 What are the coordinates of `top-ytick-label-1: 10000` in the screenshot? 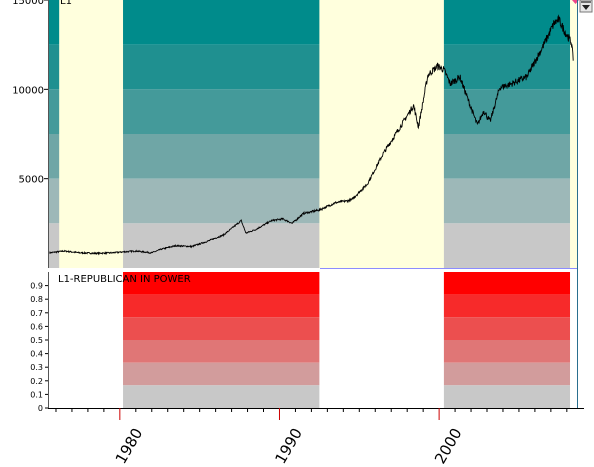 It's located at (28, 90).